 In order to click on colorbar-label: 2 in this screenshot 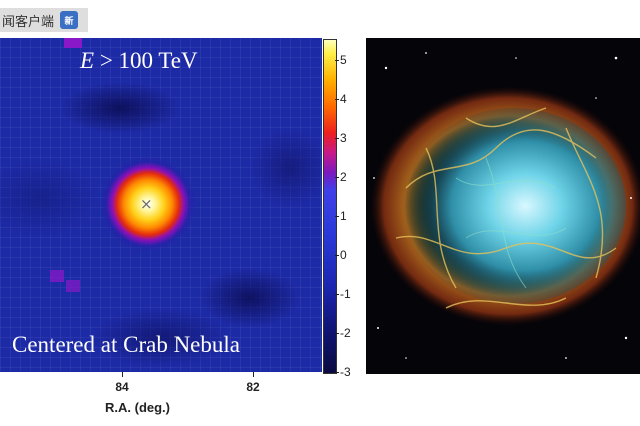, I will do `click(343, 177)`.